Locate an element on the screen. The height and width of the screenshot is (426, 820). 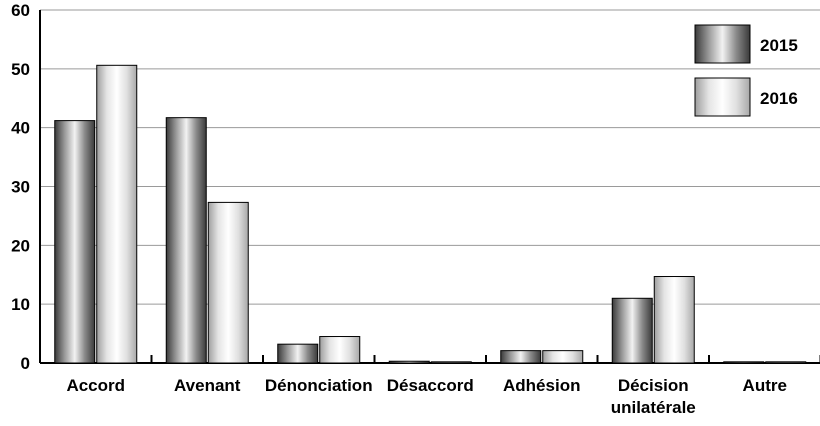
y-tick-label: 20 is located at coordinates (20, 245).